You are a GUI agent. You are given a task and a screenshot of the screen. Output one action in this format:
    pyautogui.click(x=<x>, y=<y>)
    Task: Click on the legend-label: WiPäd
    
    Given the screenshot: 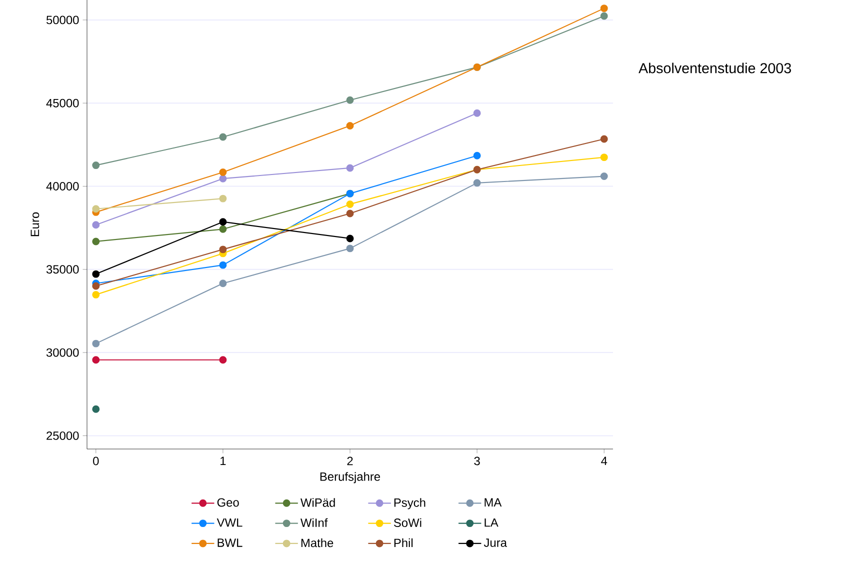 What is the action you would take?
    pyautogui.click(x=317, y=502)
    